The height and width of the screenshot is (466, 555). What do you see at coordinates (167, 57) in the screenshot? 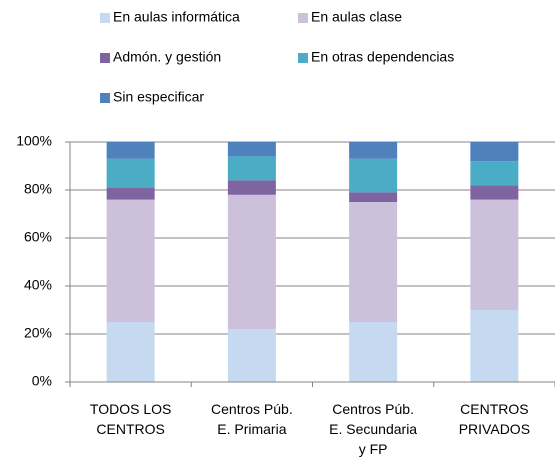
I see `legend-label: Admón. y gestión` at bounding box center [167, 57].